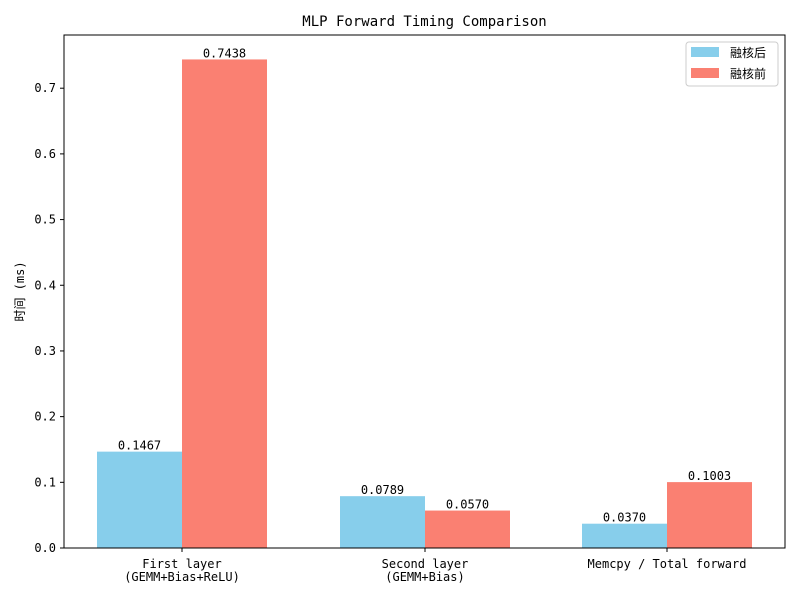  Describe the element at coordinates (45, 220) in the screenshot. I see `y-tick-label: 0.5` at that location.